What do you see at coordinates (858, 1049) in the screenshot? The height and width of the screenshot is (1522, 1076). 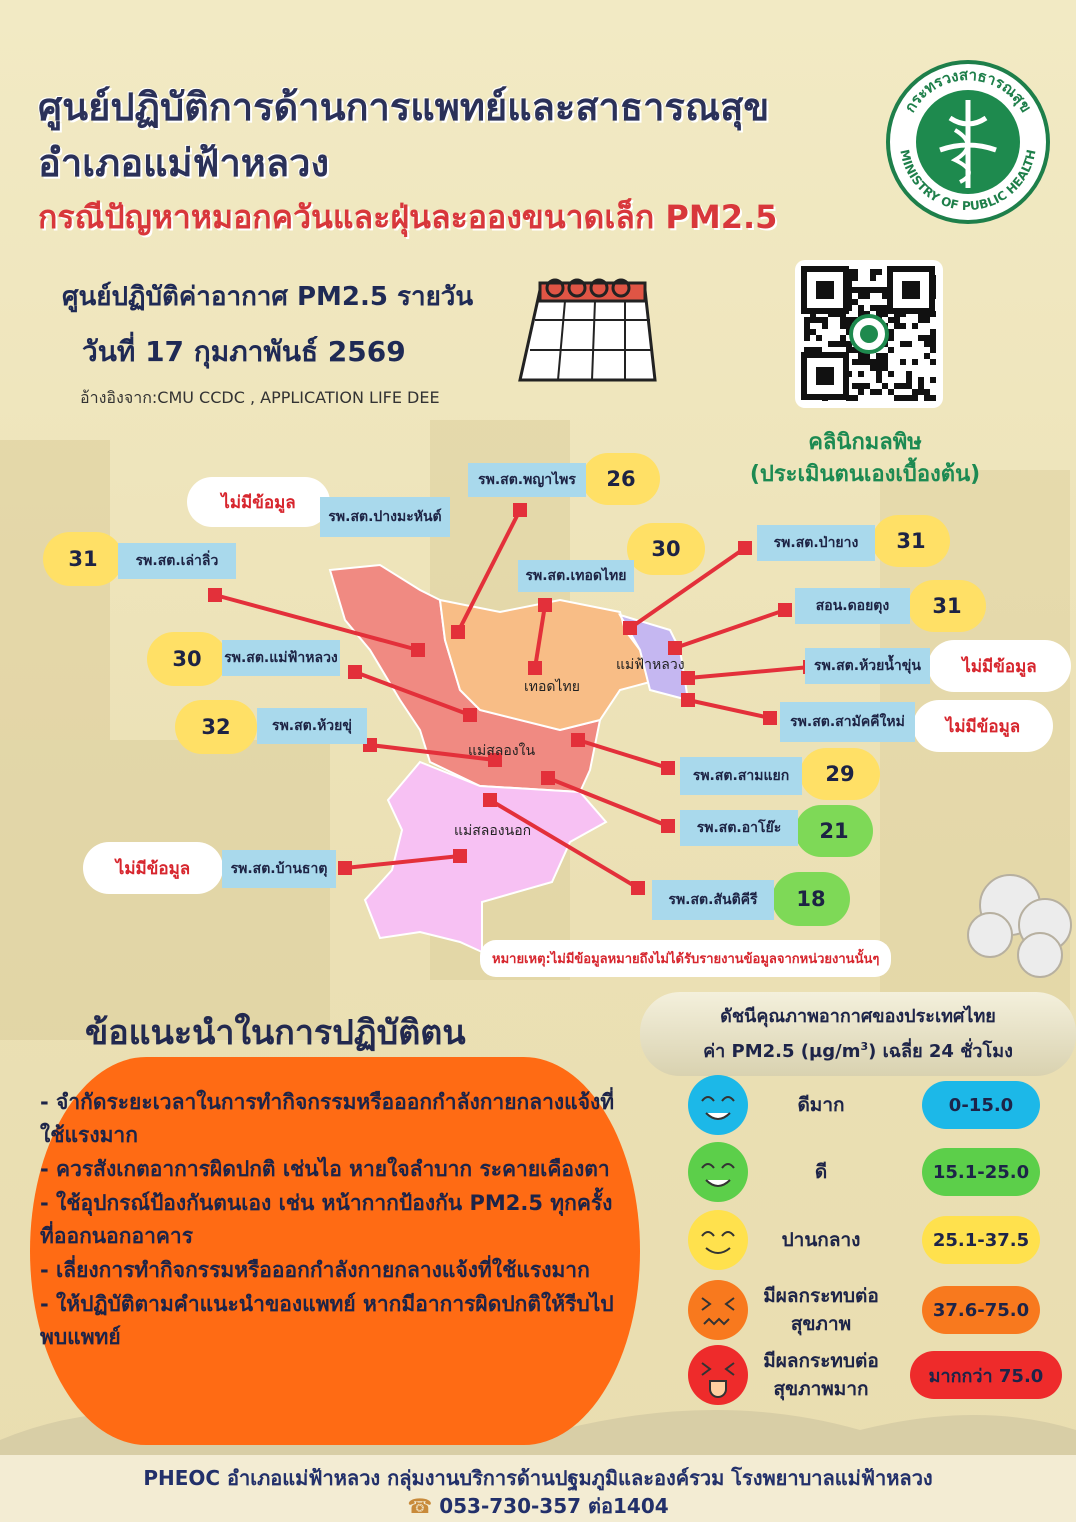 I see `aqi-subtitle: ค่า PM2.5 (µg/m3) เฉลี่ย 24 ชั่วโมง` at bounding box center [858, 1049].